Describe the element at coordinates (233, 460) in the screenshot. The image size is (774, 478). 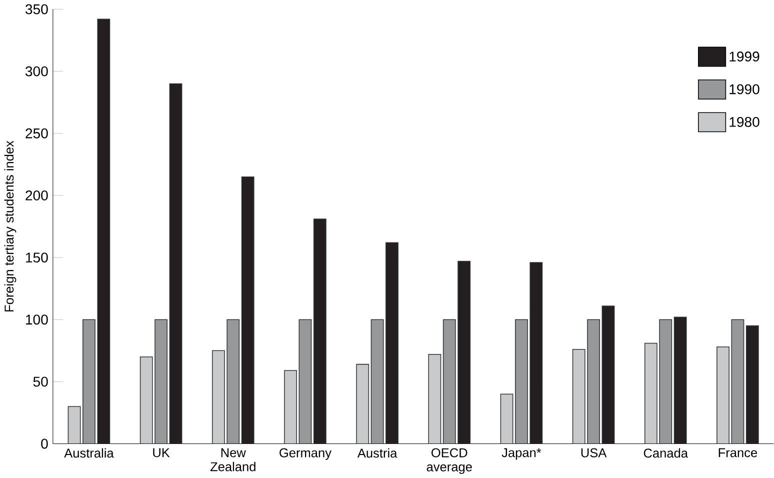
I see `x-tick-label: New Zealand` at that location.